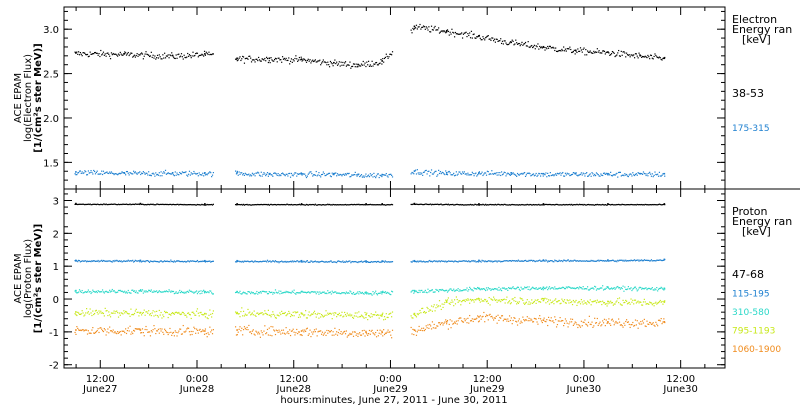 This screenshot has height=410, width=800. What do you see at coordinates (293, 389) in the screenshot?
I see `x-tick-label: June28` at bounding box center [293, 389].